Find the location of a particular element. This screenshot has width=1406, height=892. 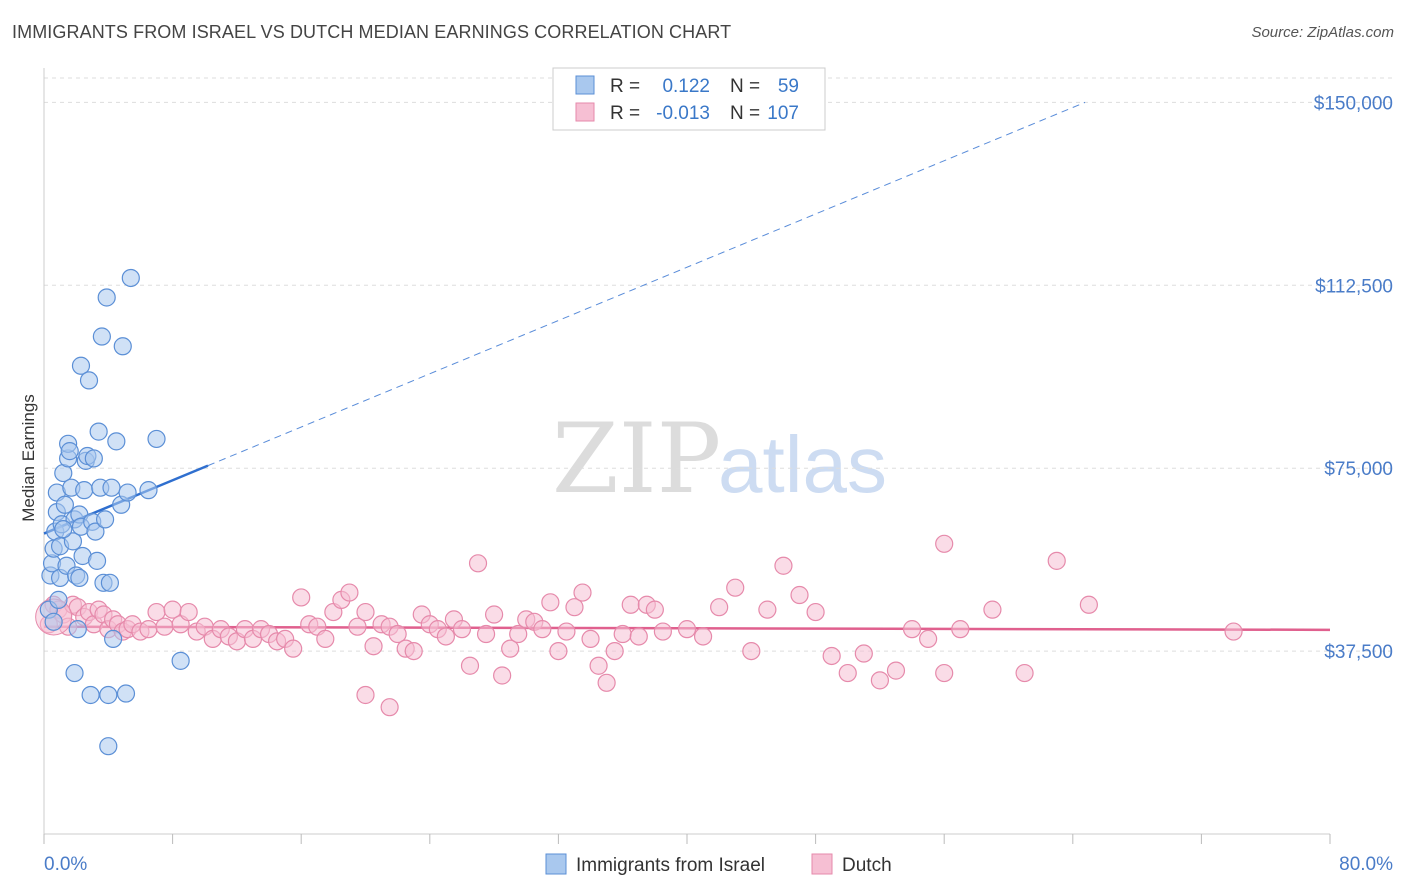

x-tick-left: 0.0% is located at coordinates (65, 864).